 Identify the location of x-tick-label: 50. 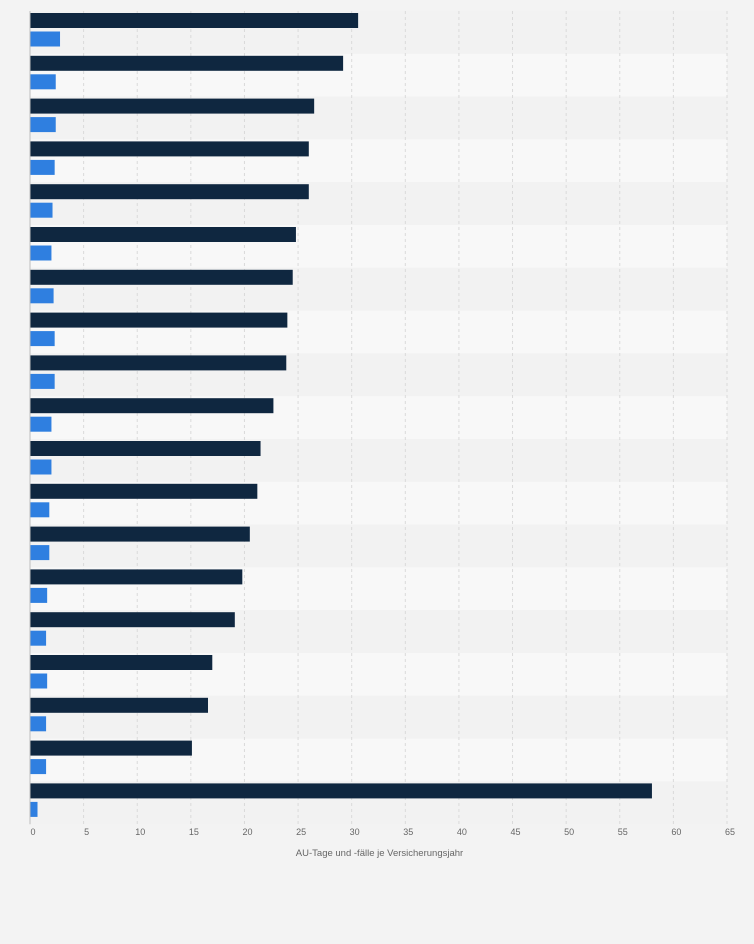
(569, 832).